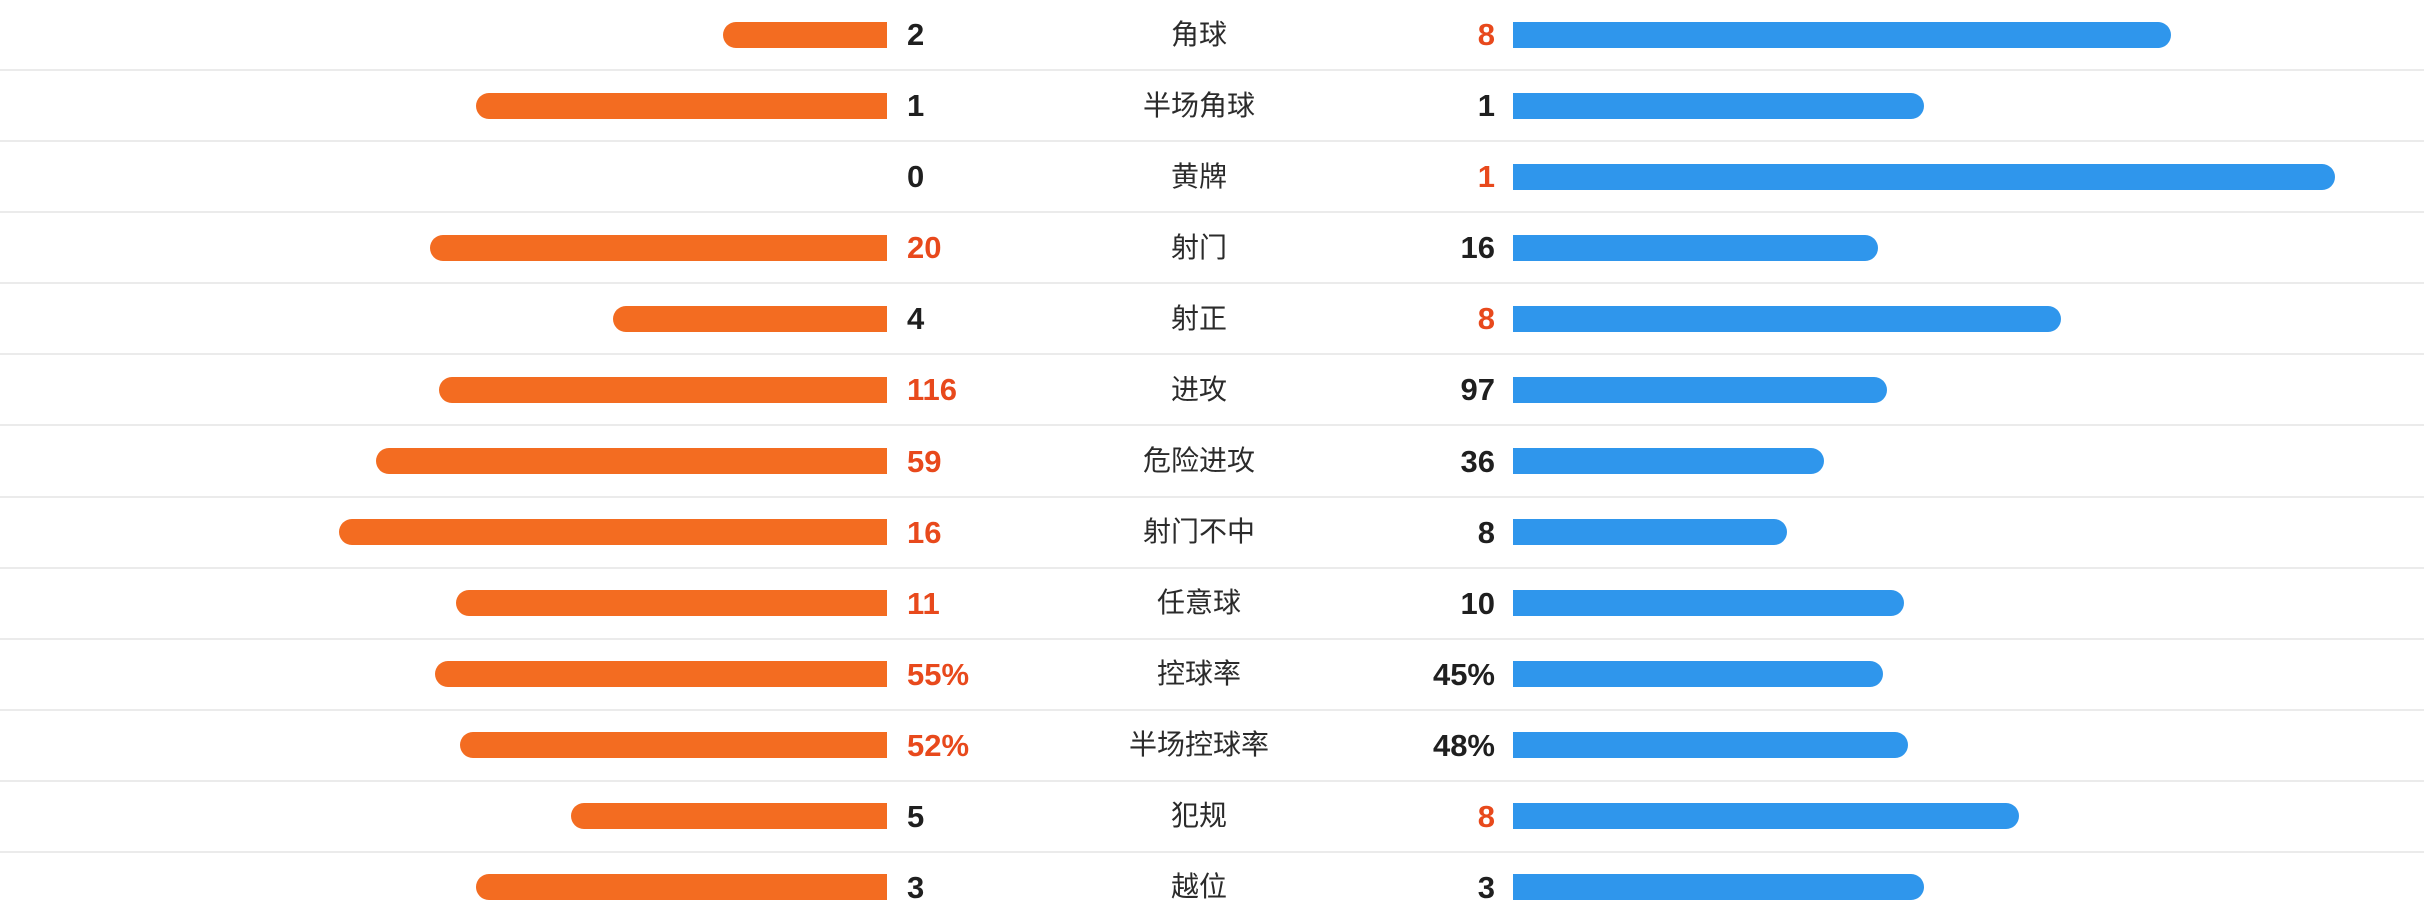  Describe the element at coordinates (1198, 674) in the screenshot. I see `stat-label: 控球率` at that location.